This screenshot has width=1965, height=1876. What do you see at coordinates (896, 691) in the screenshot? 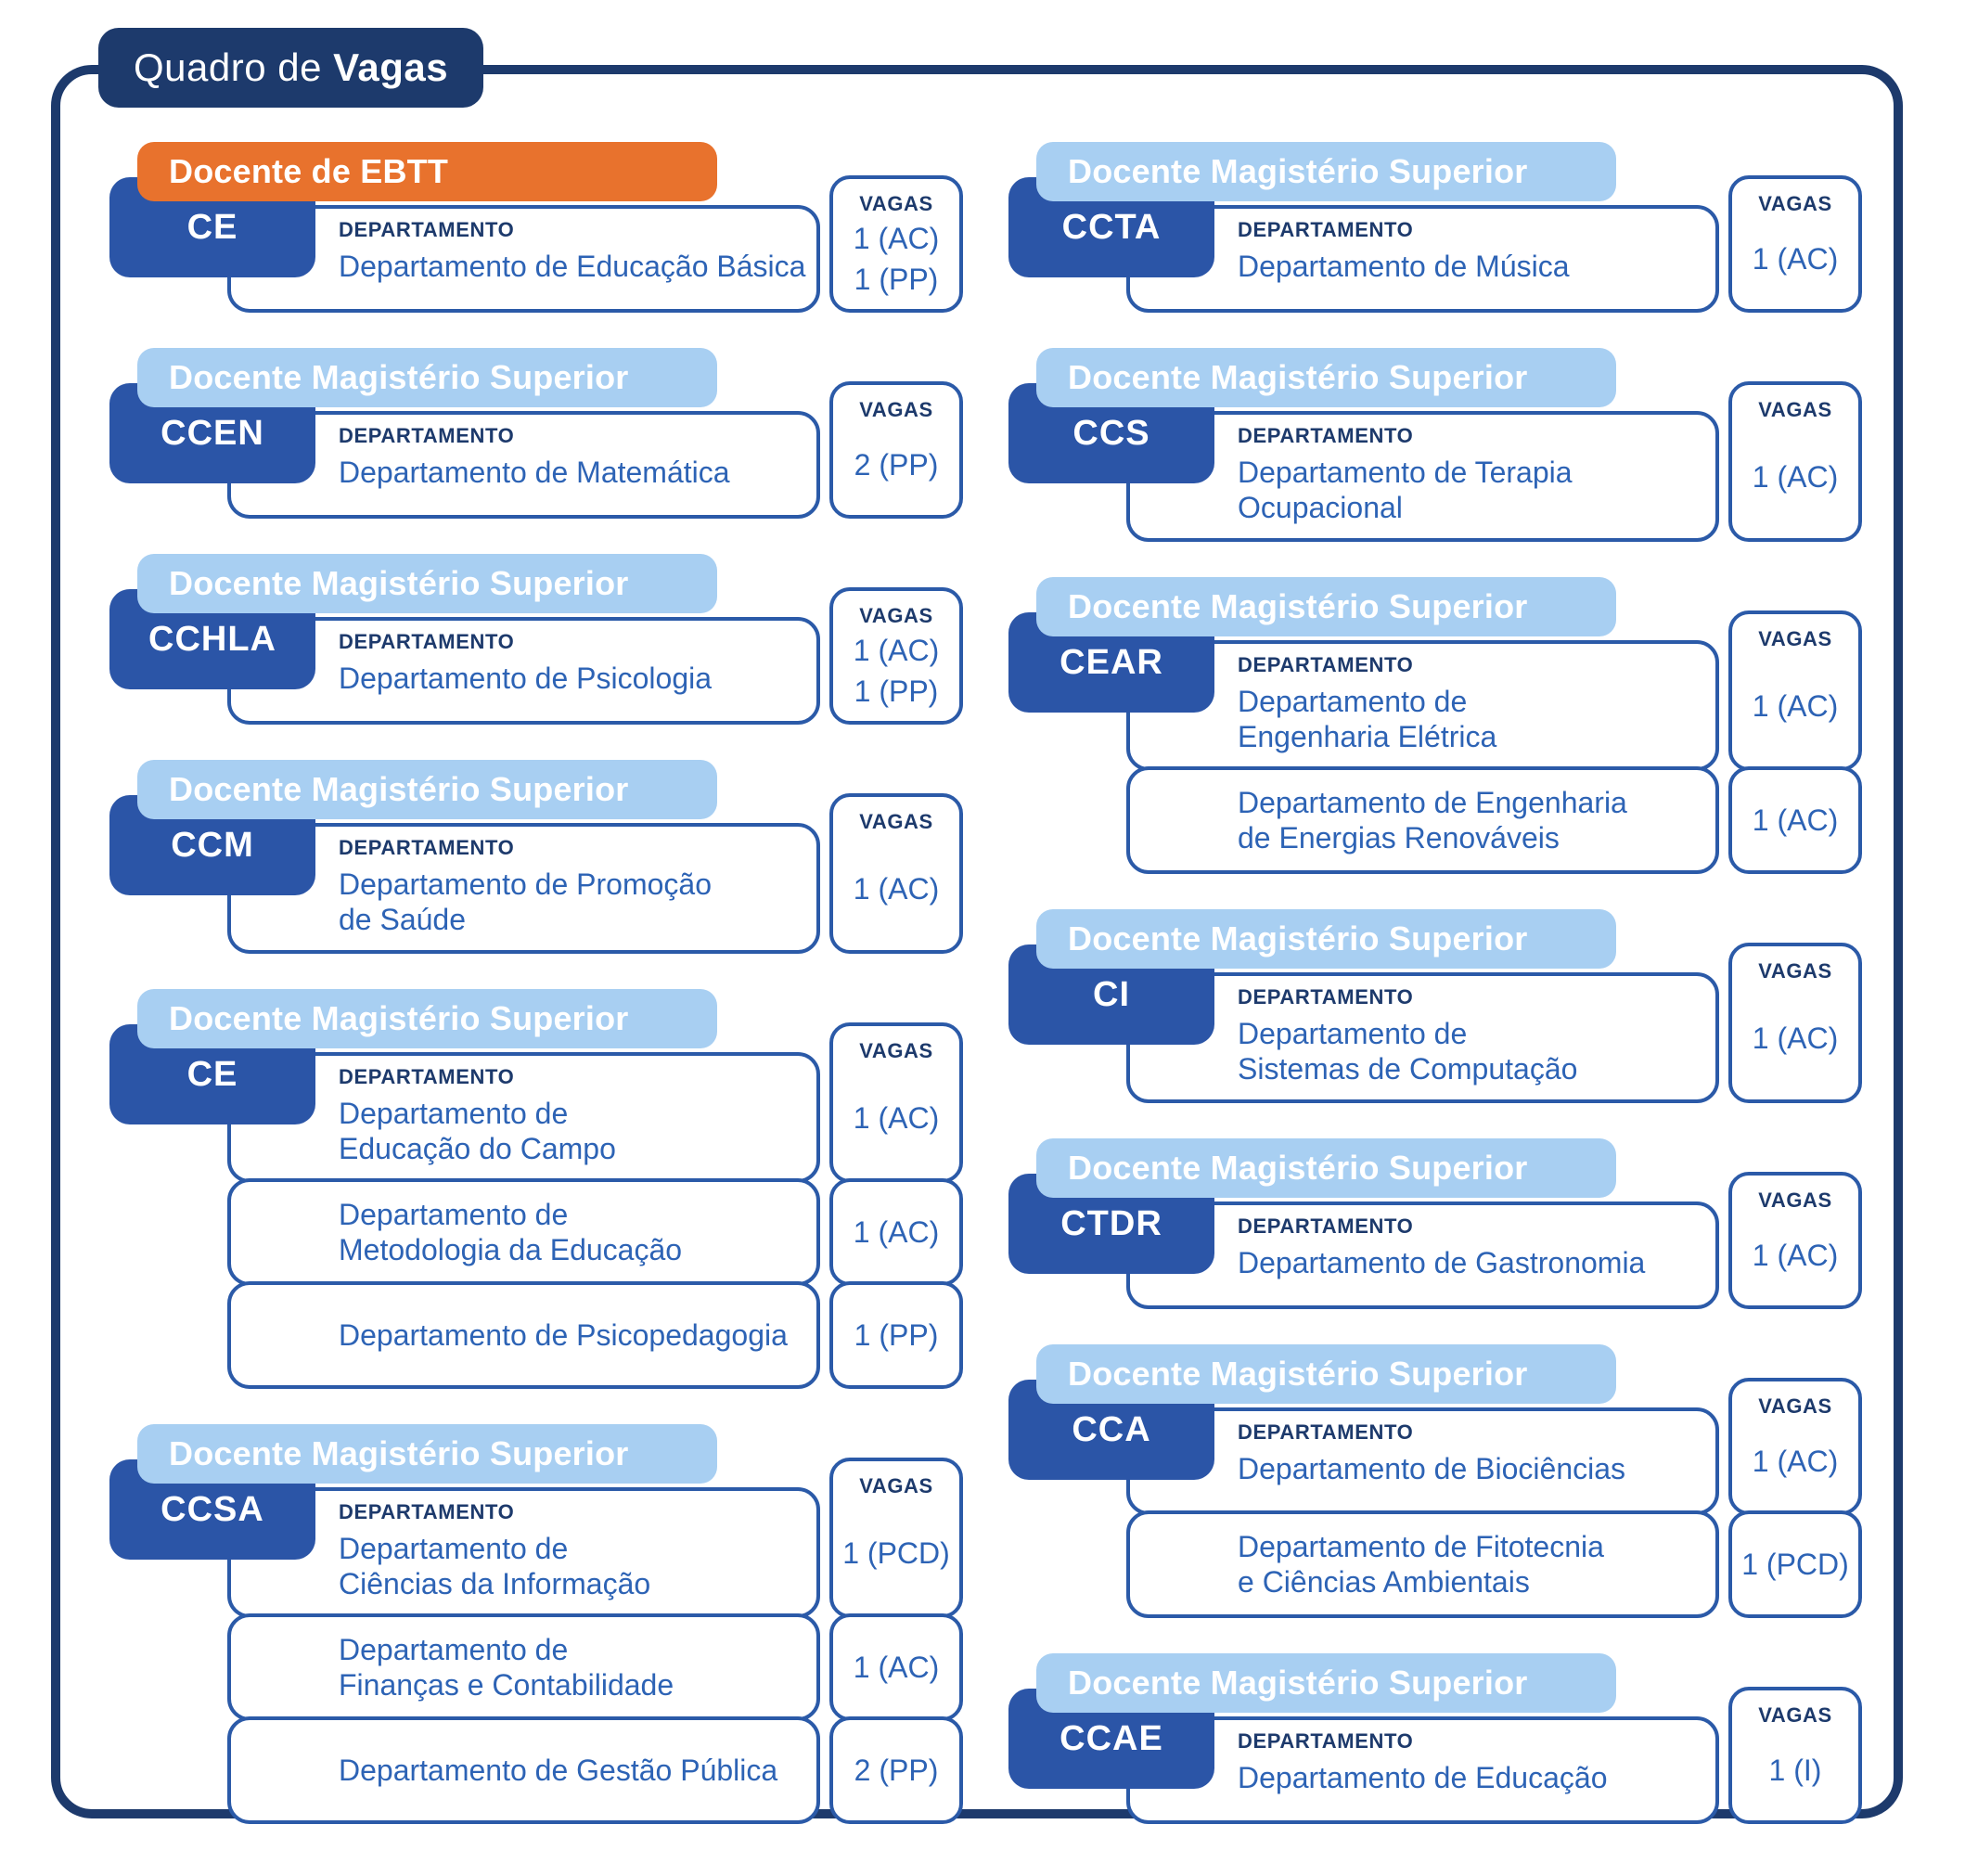
I see `vagas-value: 1 (PP)` at bounding box center [896, 691].